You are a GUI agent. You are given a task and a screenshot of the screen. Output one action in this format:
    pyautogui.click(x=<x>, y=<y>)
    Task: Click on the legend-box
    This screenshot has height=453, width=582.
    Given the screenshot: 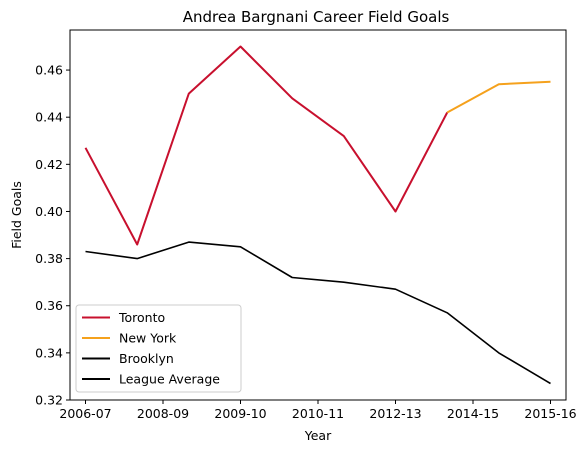 What is the action you would take?
    pyautogui.click(x=158, y=348)
    